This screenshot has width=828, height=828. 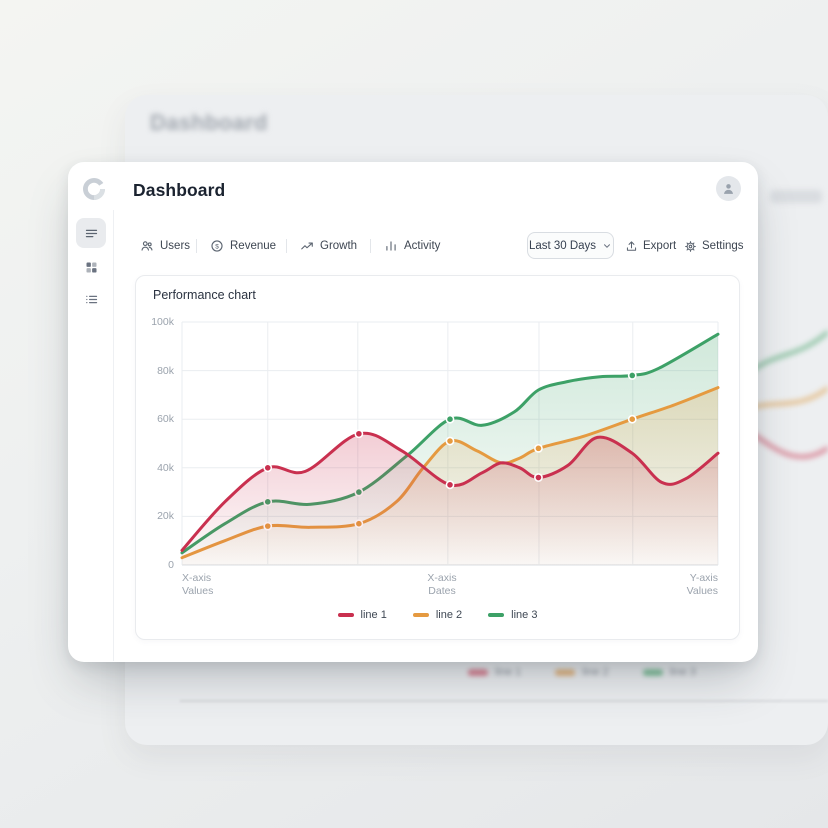 I want to click on background-page-title: Dashboard, so click(x=209, y=122).